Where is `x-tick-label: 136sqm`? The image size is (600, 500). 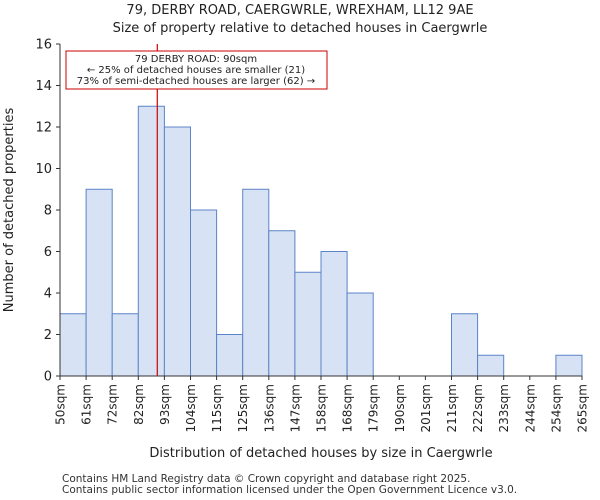 x-tick-label: 136sqm is located at coordinates (269, 408).